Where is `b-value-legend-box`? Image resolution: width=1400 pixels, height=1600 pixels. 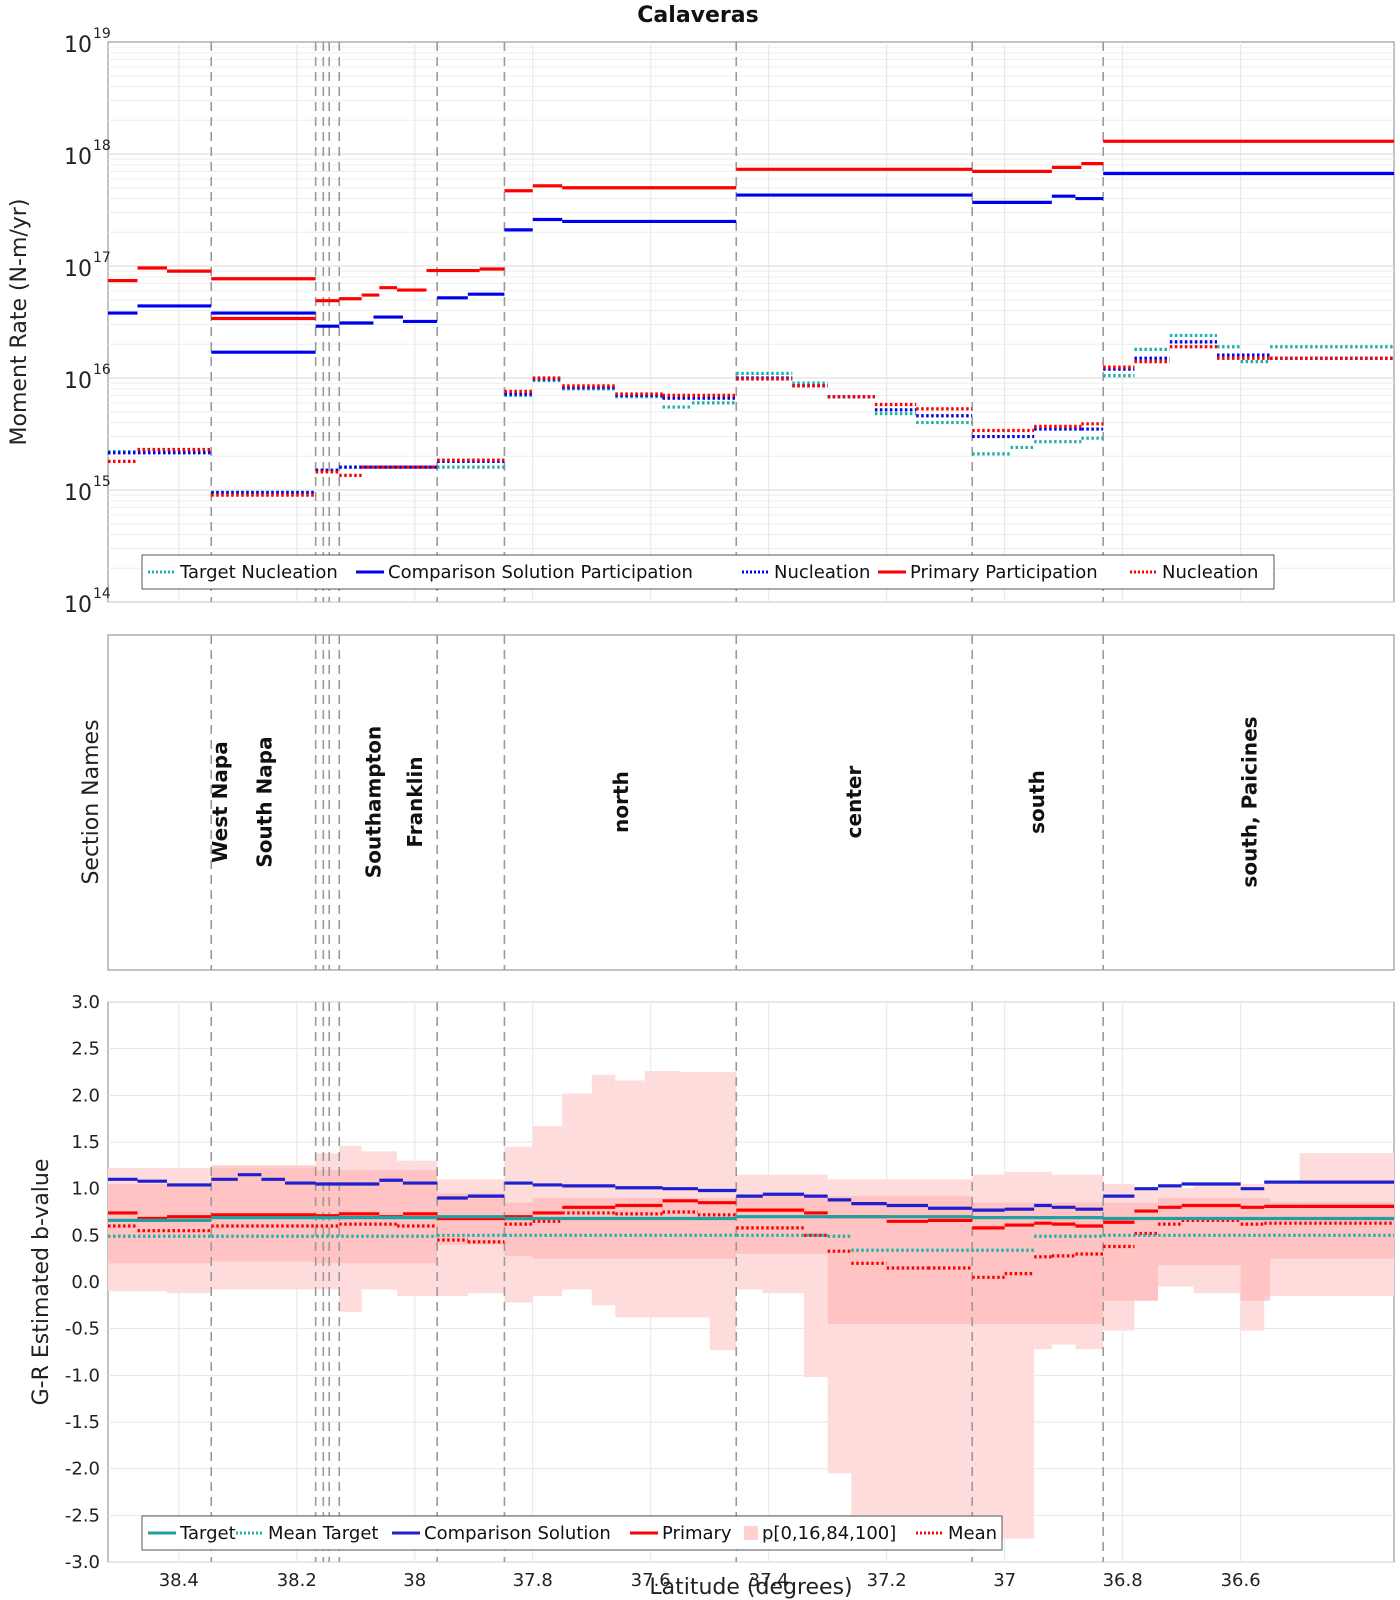
b-value-legend-box is located at coordinates (572, 1533).